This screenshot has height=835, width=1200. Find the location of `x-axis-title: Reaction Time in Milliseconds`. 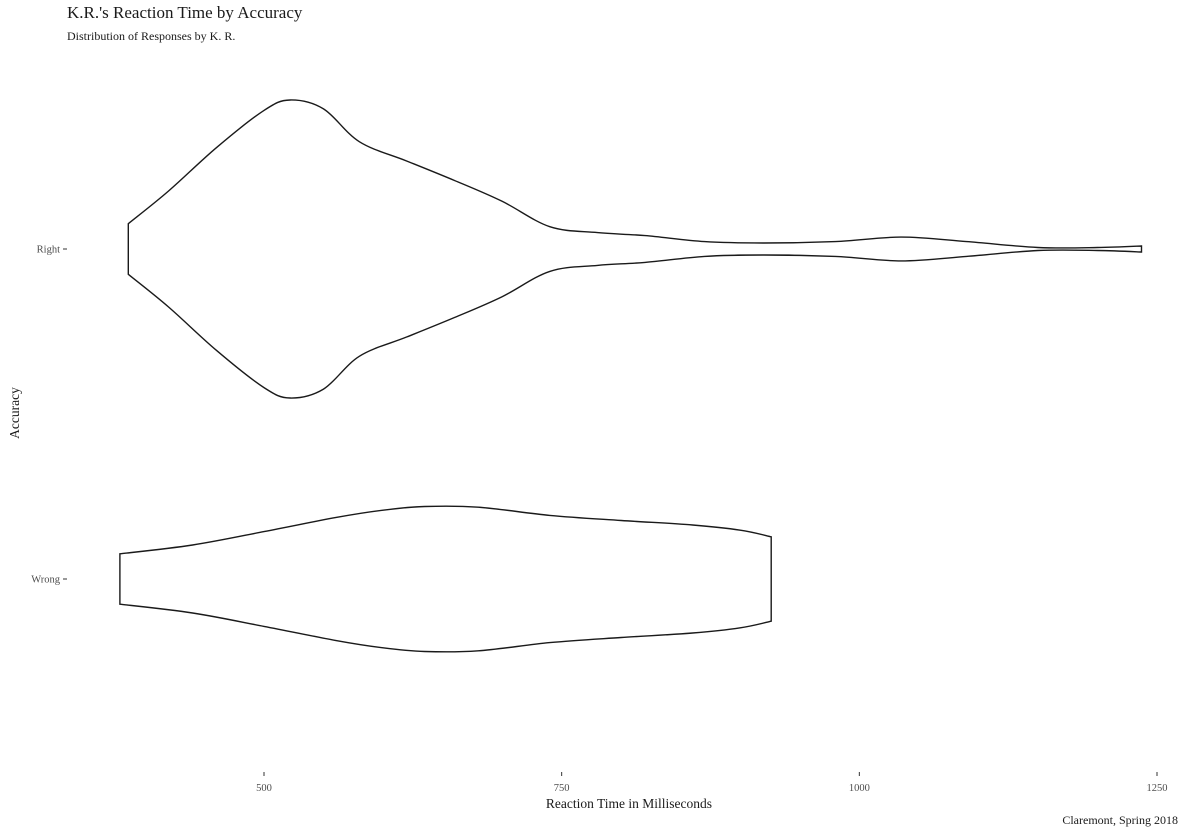

x-axis-title: Reaction Time in Milliseconds is located at coordinates (629, 803).